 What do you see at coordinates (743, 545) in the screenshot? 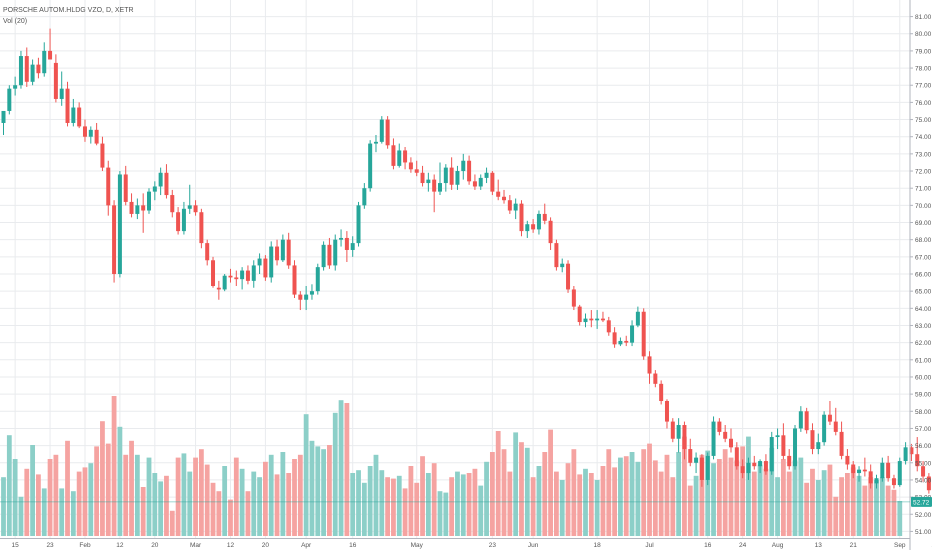
I see `x-tick-label: 24` at bounding box center [743, 545].